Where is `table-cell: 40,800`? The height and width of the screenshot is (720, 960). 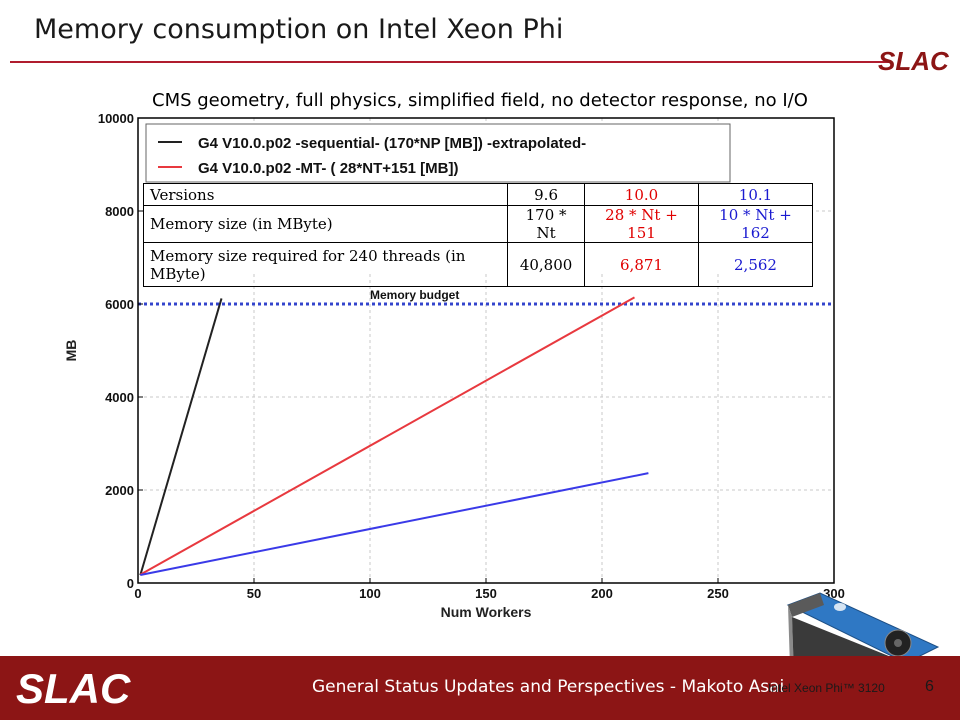
table-cell: 40,800 is located at coordinates (546, 264).